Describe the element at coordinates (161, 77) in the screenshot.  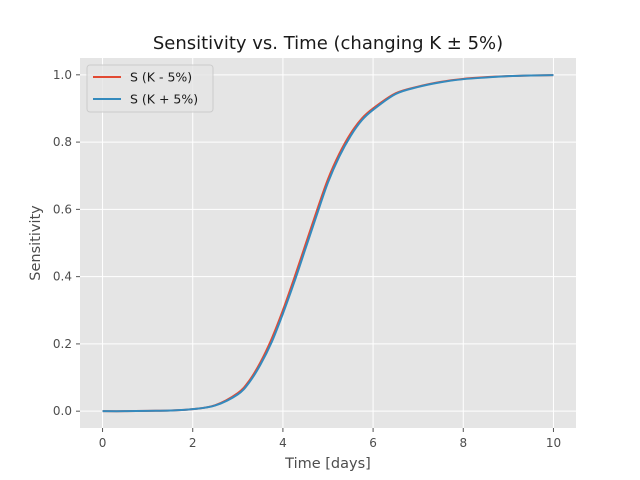
I see `legend-label-k-minus: S (K - 5%)` at that location.